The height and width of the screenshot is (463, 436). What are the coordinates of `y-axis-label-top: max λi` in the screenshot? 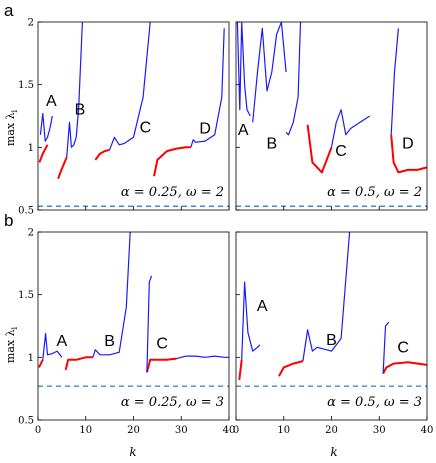 It's located at (11, 127).